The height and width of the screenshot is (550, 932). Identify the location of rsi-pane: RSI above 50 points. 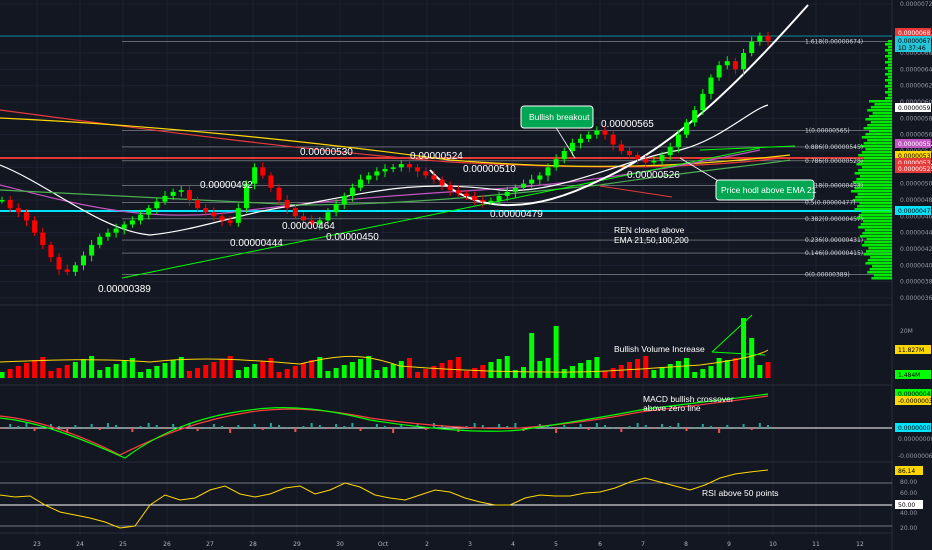
(446, 499).